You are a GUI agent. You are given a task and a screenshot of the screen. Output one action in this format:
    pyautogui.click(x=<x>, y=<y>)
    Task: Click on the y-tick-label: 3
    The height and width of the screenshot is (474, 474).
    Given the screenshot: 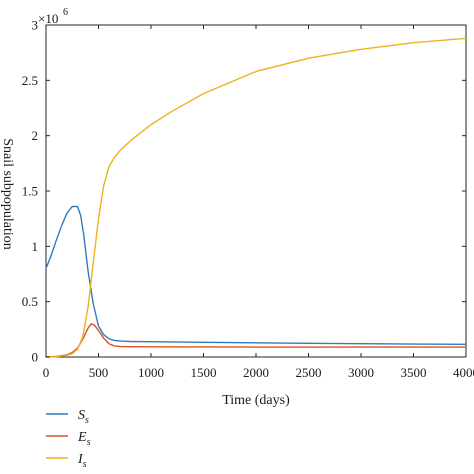 What is the action you would take?
    pyautogui.click(x=35, y=25)
    